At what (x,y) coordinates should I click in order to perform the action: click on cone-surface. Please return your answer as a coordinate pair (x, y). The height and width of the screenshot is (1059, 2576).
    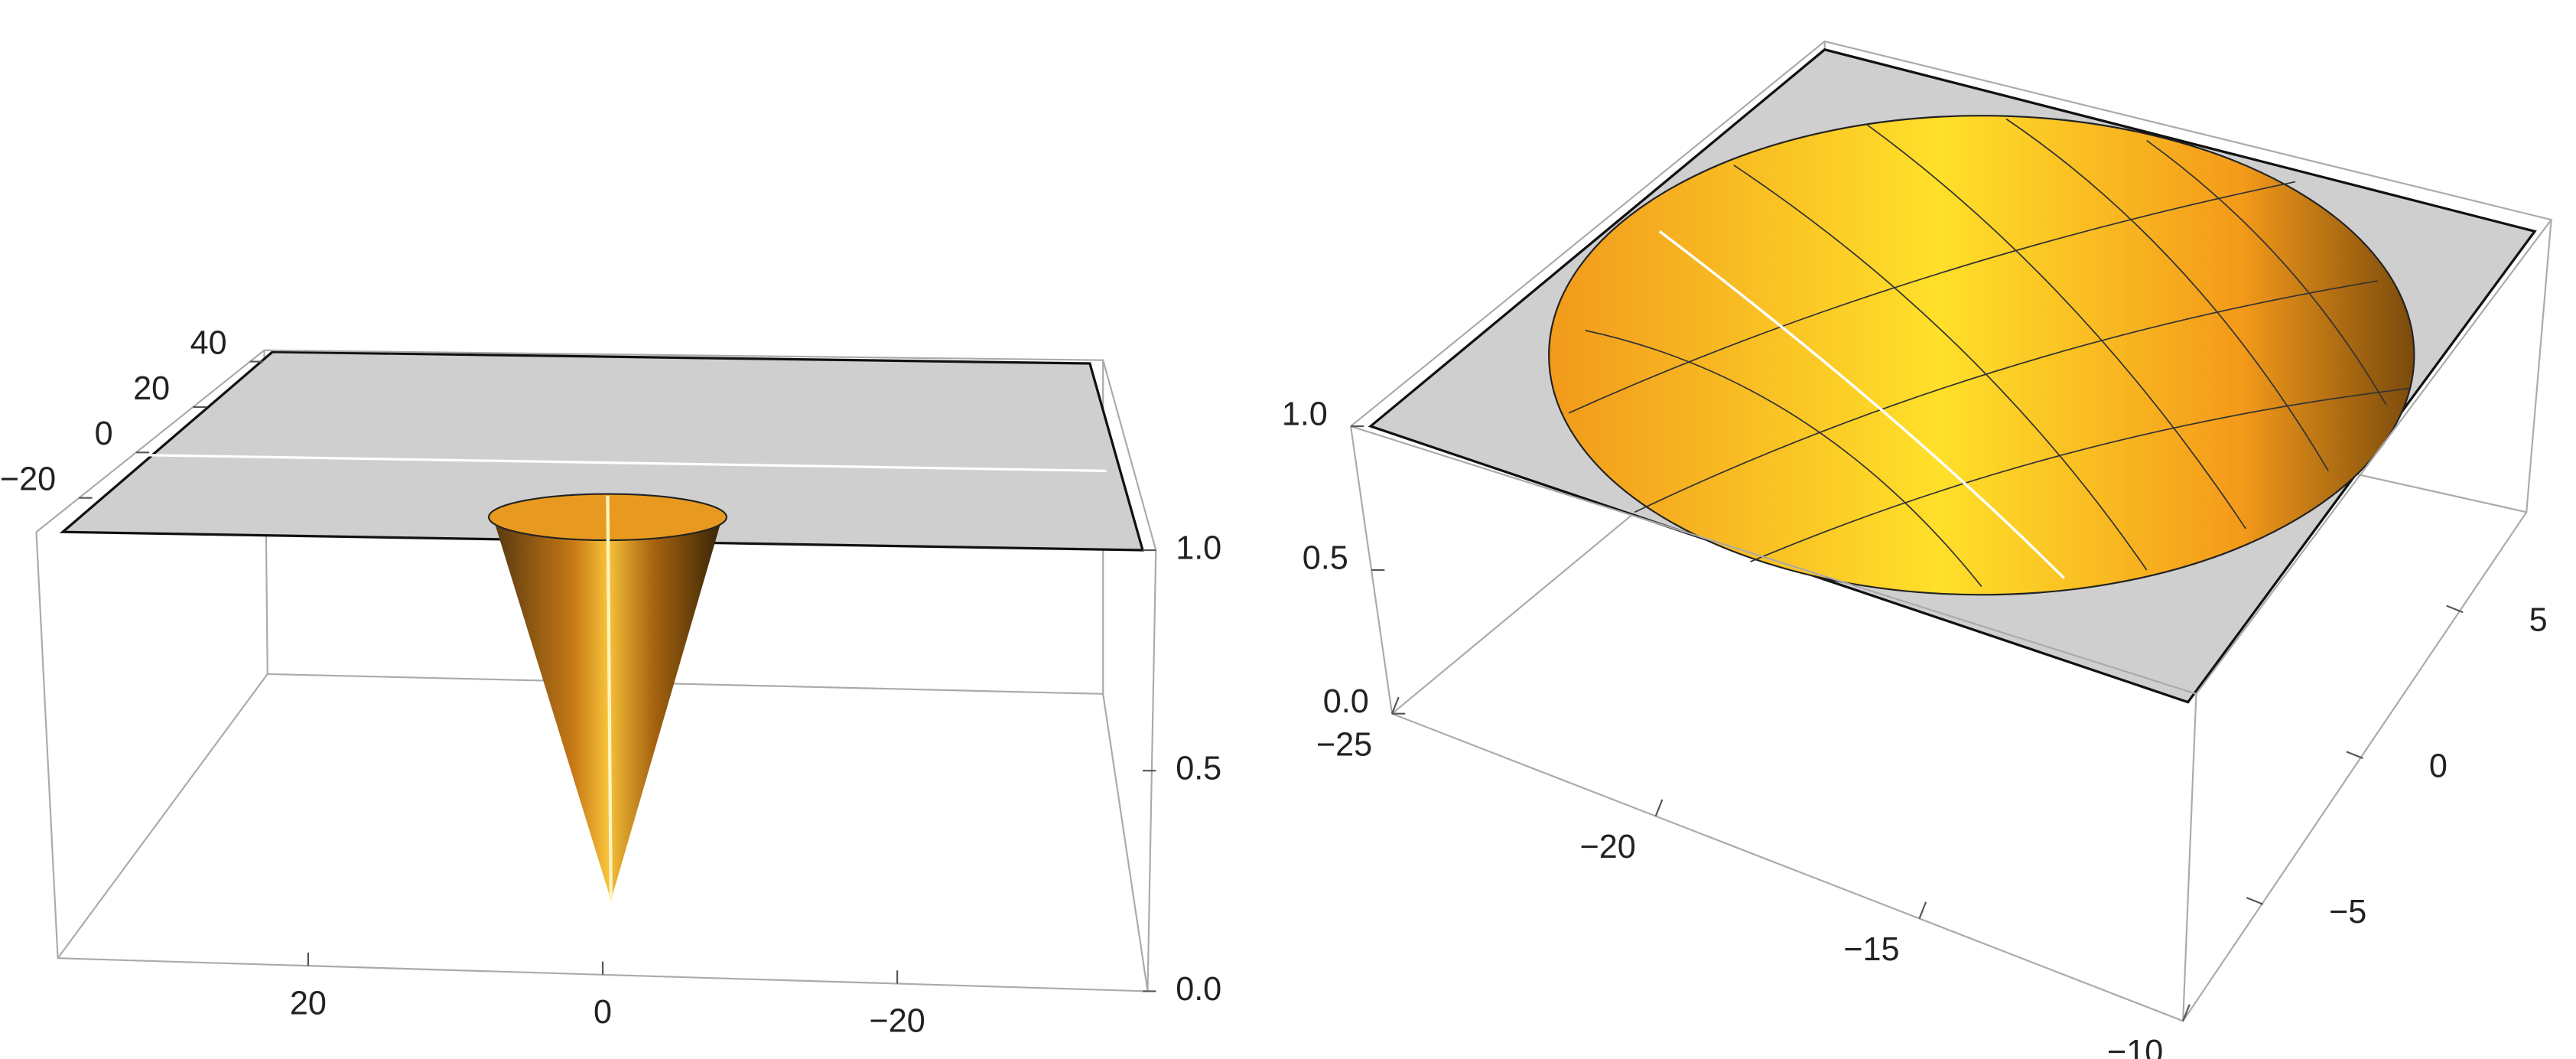
    Looking at the image, I should click on (607, 713).